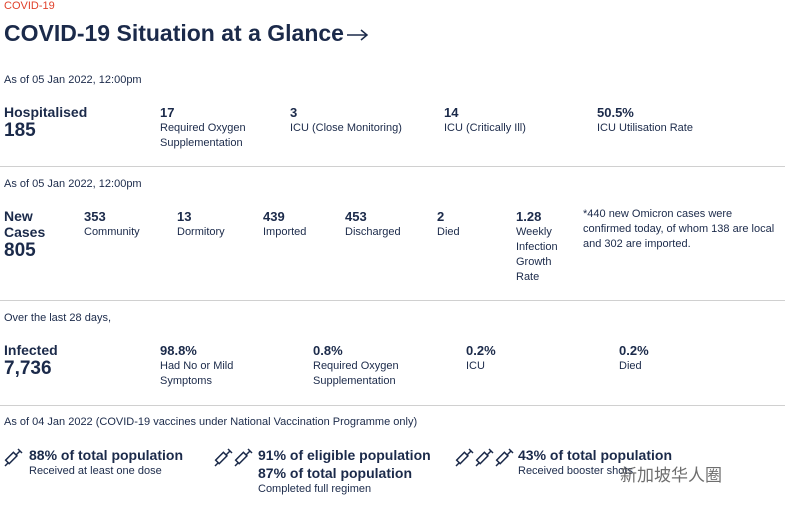 The image size is (785, 509). What do you see at coordinates (174, 33) in the screenshot?
I see `title: COVID-19 Situation at a Glance` at bounding box center [174, 33].